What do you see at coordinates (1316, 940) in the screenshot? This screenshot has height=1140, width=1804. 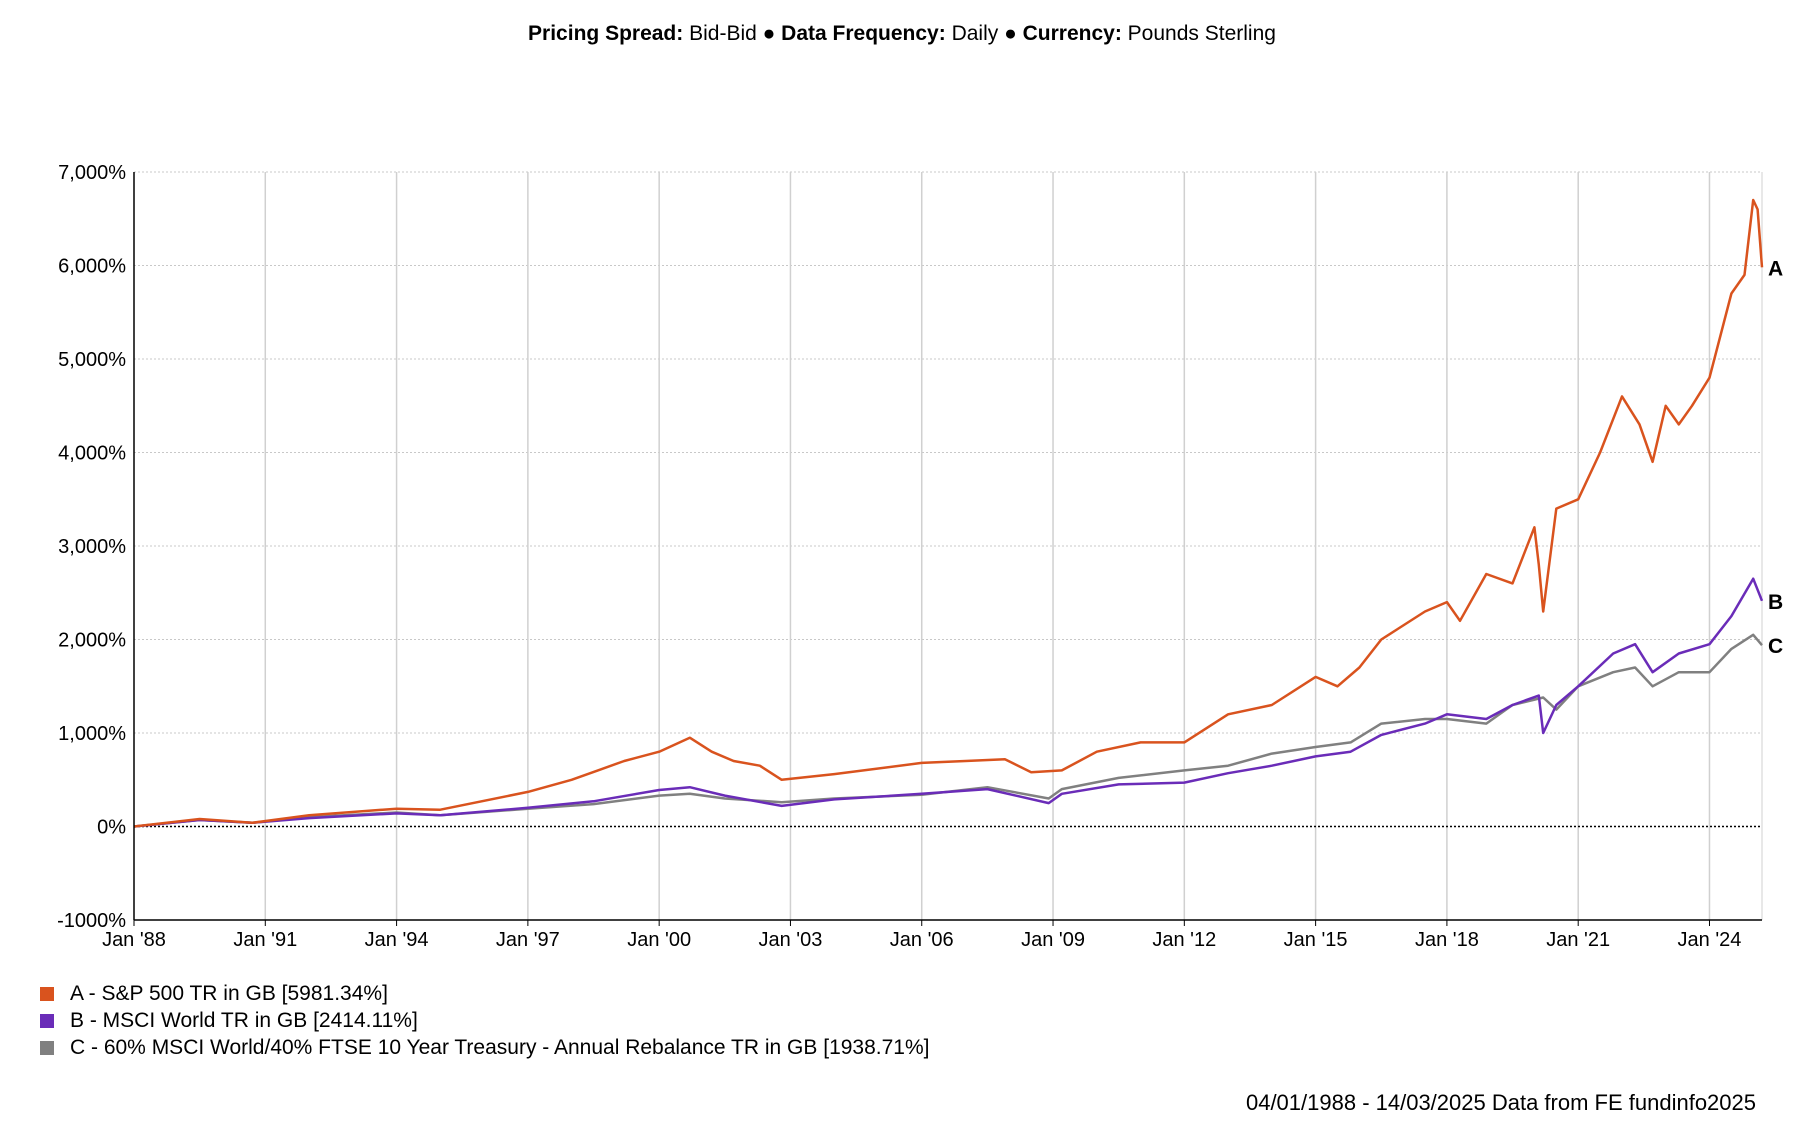 I see `x-tick-label: Jan '15` at bounding box center [1316, 940].